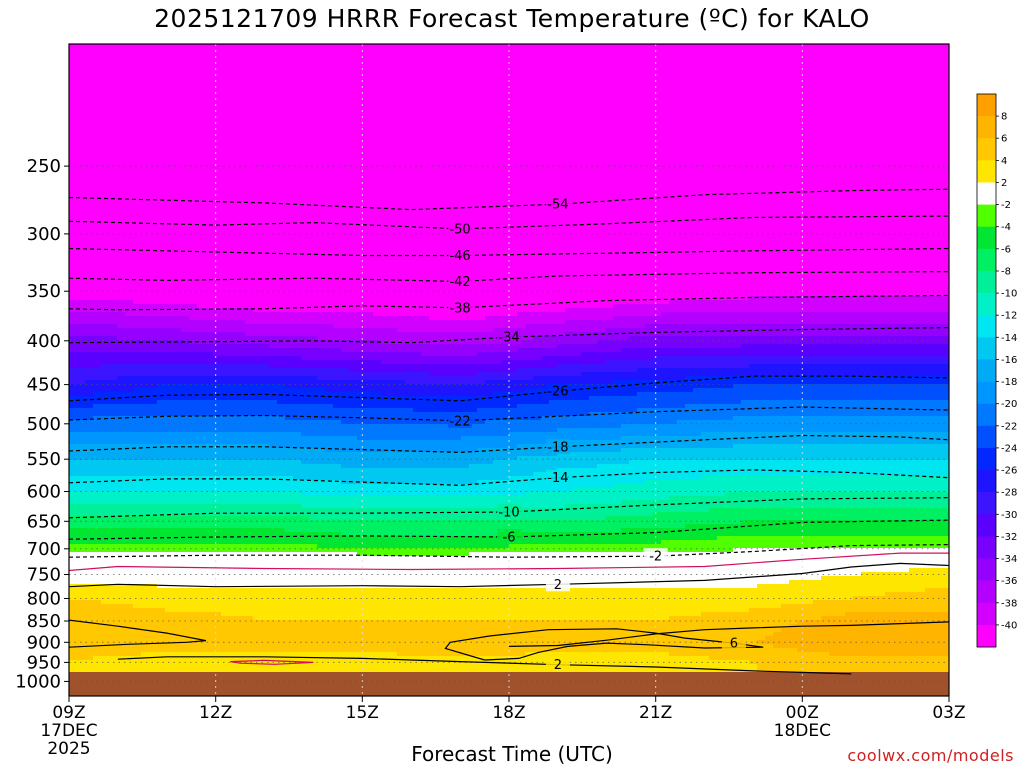 The image size is (1024, 768). I want to click on source-credit: coolwx.com/models, so click(930, 755).